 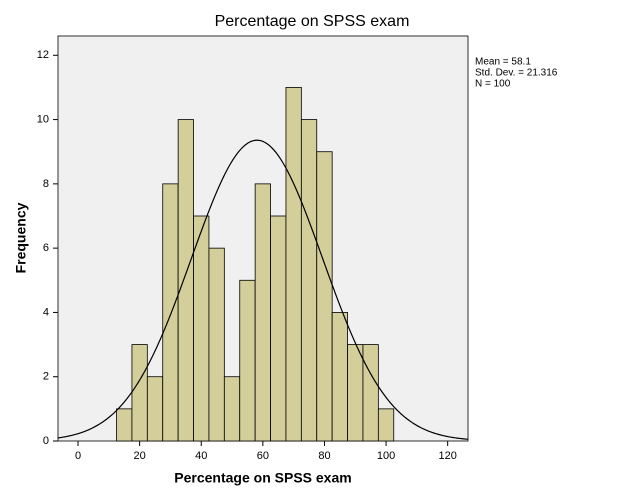 I want to click on x-tick-label: 40, so click(x=201, y=456).